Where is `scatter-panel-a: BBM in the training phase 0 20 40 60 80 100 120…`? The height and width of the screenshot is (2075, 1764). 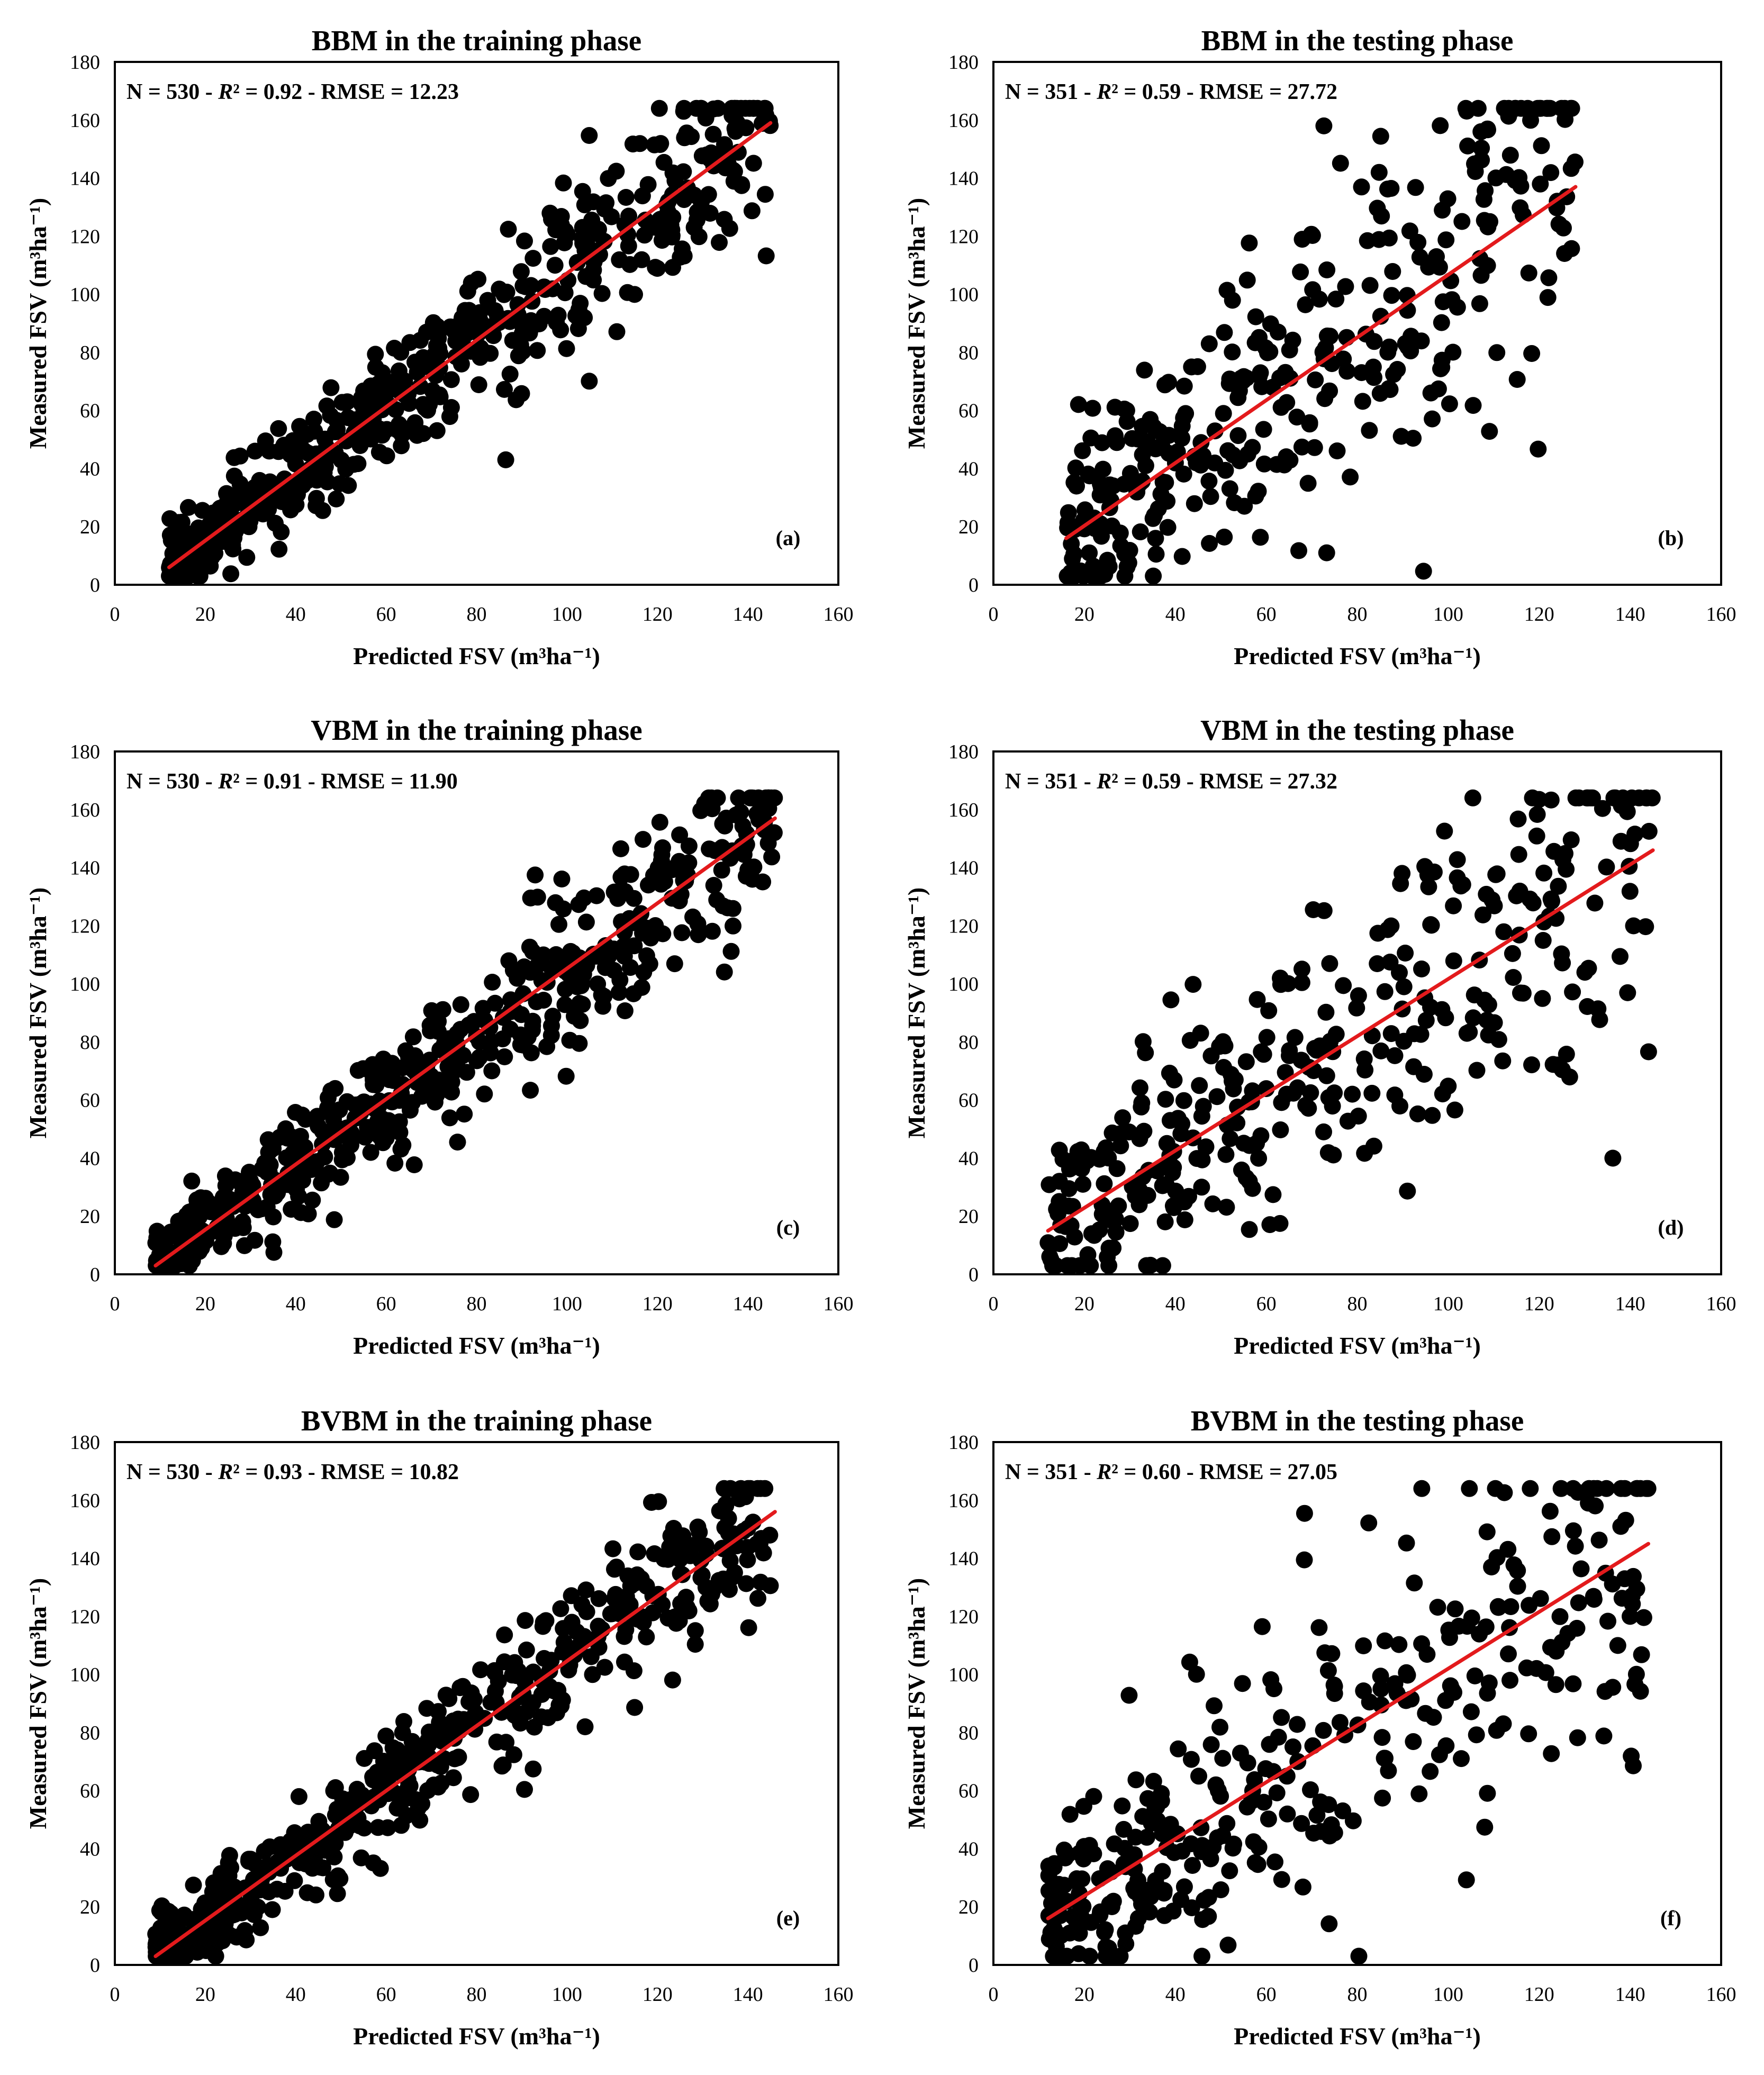 scatter-panel-a: BBM in the training phase 0 20 40 60 80 100 120… is located at coordinates (439, 346).